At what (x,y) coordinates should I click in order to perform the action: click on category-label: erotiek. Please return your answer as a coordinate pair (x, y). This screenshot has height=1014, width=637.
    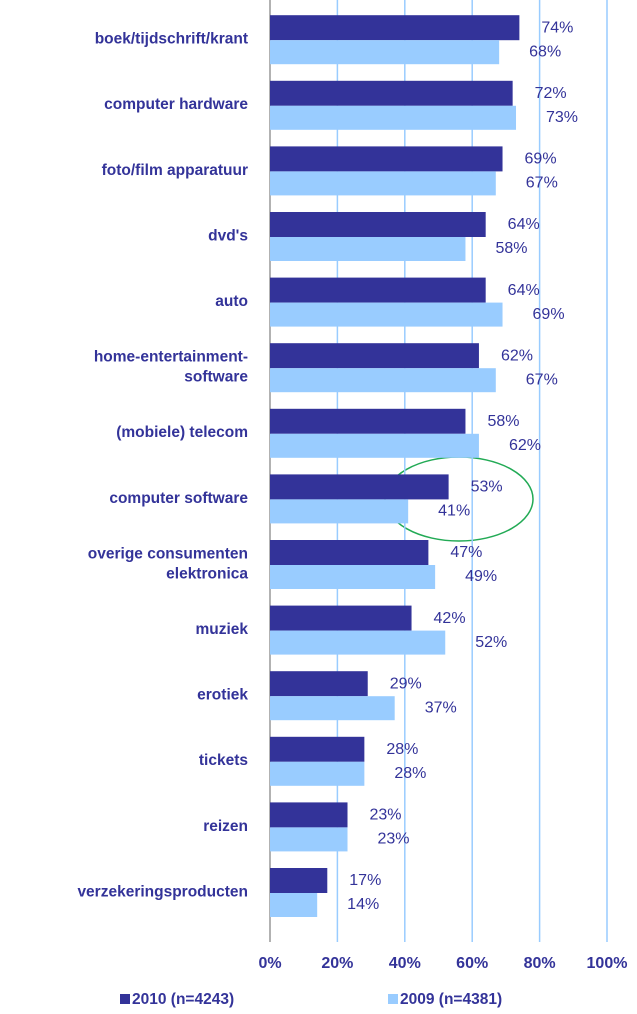
    Looking at the image, I should click on (222, 695).